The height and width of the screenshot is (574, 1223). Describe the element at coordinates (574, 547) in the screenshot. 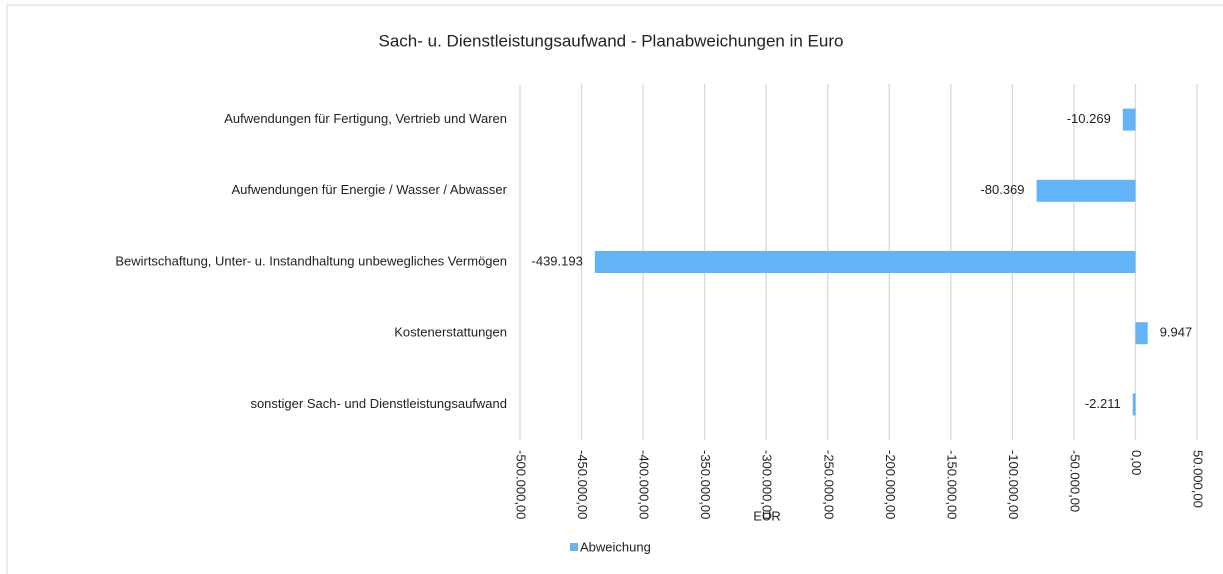

I see `legend-swatch` at that location.